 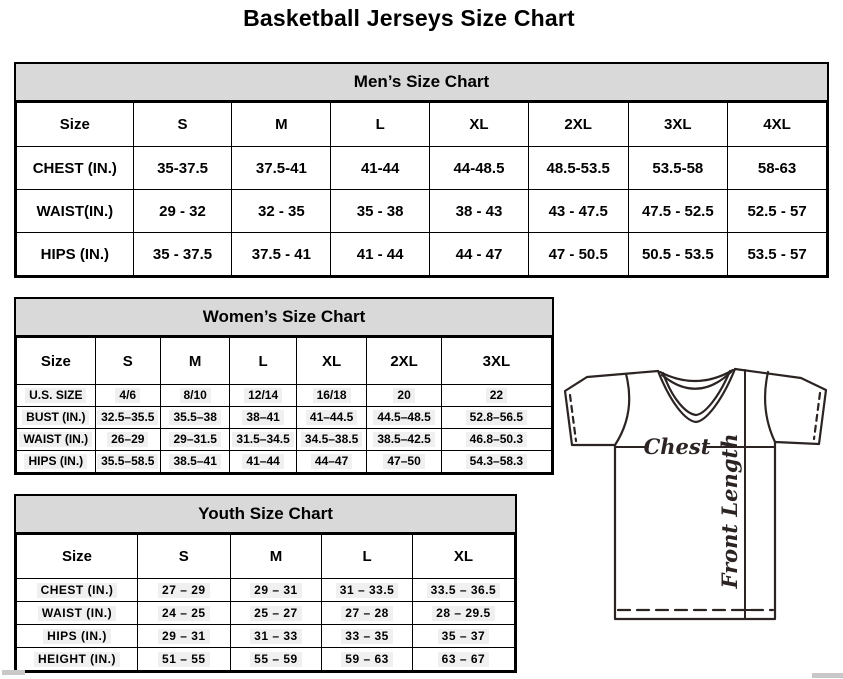 What do you see at coordinates (777, 211) in the screenshot?
I see `data-cell: 52.5 - 57` at bounding box center [777, 211].